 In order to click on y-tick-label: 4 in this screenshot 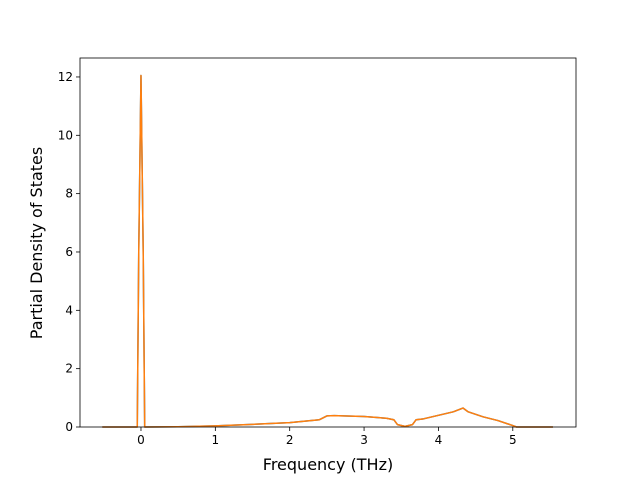, I will do `click(69, 310)`.